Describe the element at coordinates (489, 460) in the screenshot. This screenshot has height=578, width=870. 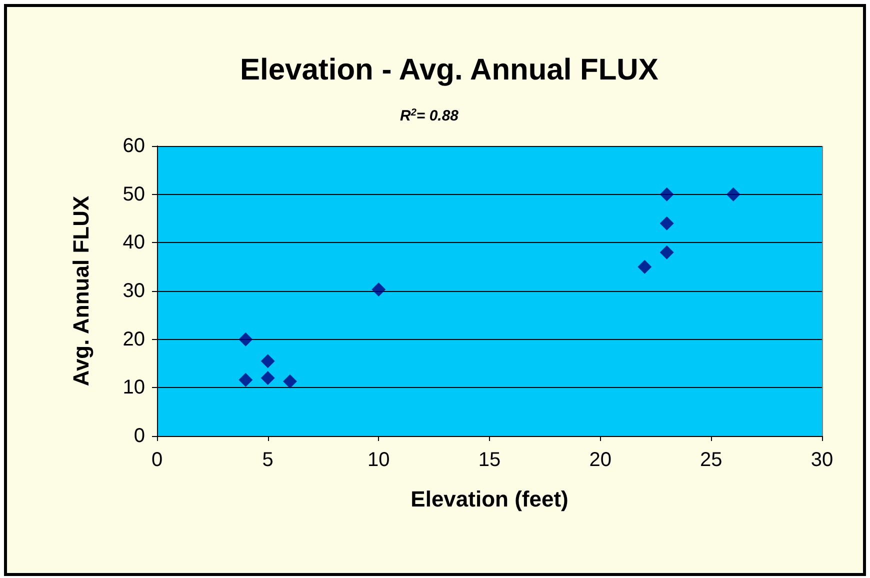
I see `x-tick-label: 15` at that location.